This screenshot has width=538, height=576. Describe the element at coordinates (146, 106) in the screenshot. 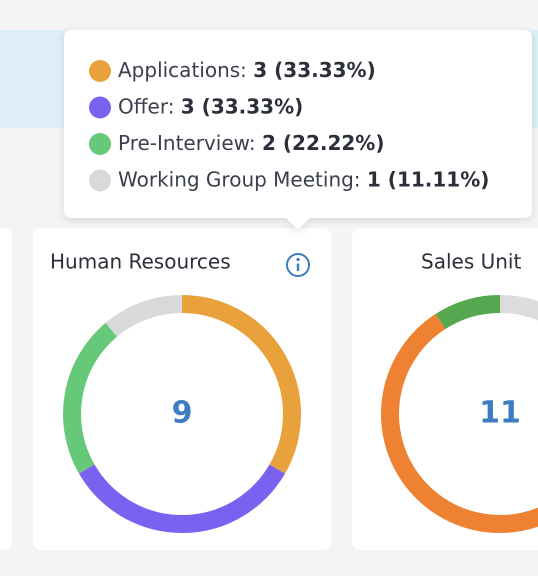

I see `legend-name: Offer:` at that location.